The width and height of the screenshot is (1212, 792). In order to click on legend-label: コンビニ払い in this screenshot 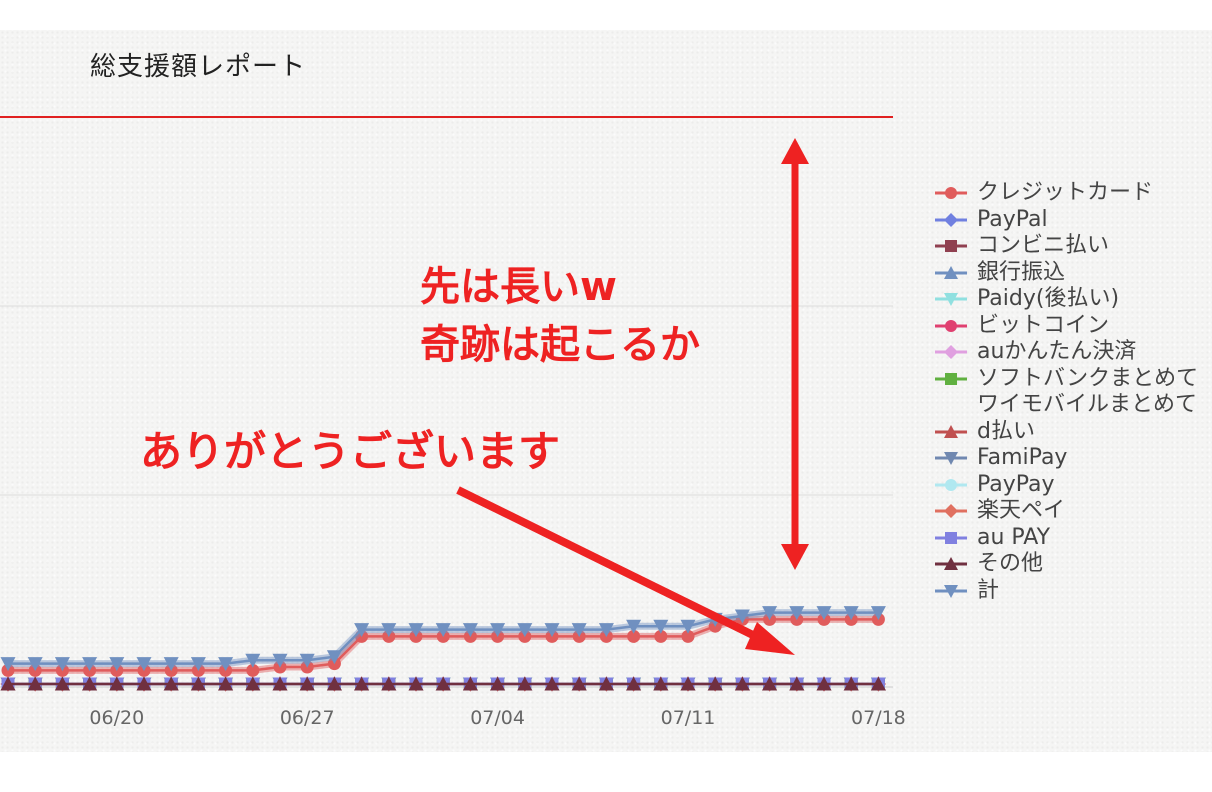, I will do `click(1043, 245)`.